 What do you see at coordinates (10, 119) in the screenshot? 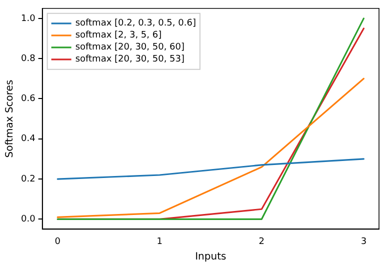
I see `y-axis-title: Softmax Scores` at bounding box center [10, 119].